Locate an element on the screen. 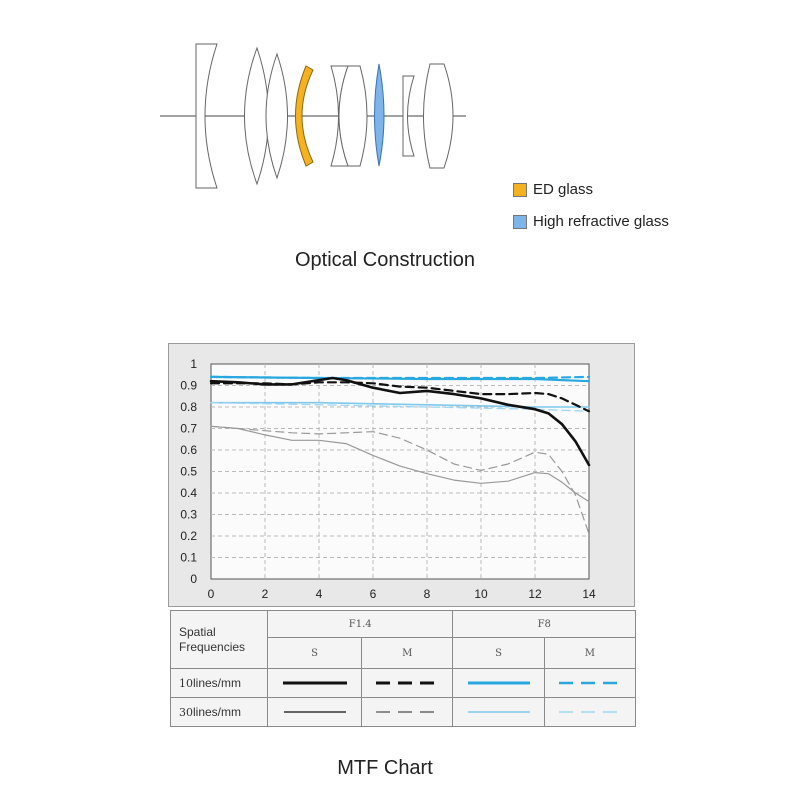 This screenshot has height=800, width=800. x-tick-label: 10 is located at coordinates (481, 594).